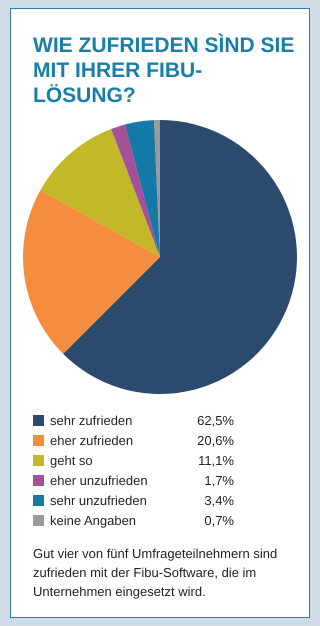 The height and width of the screenshot is (626, 320). What do you see at coordinates (92, 420) in the screenshot?
I see `legend-label: sehr zufrieden` at bounding box center [92, 420].